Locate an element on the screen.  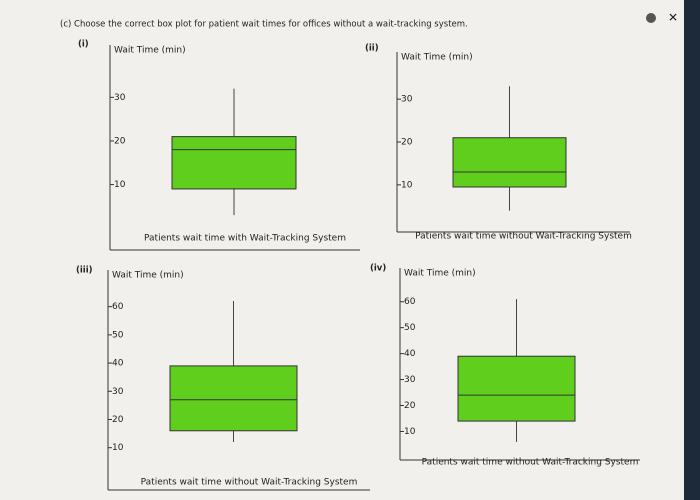
side-bar is located at coordinates (692, 250).